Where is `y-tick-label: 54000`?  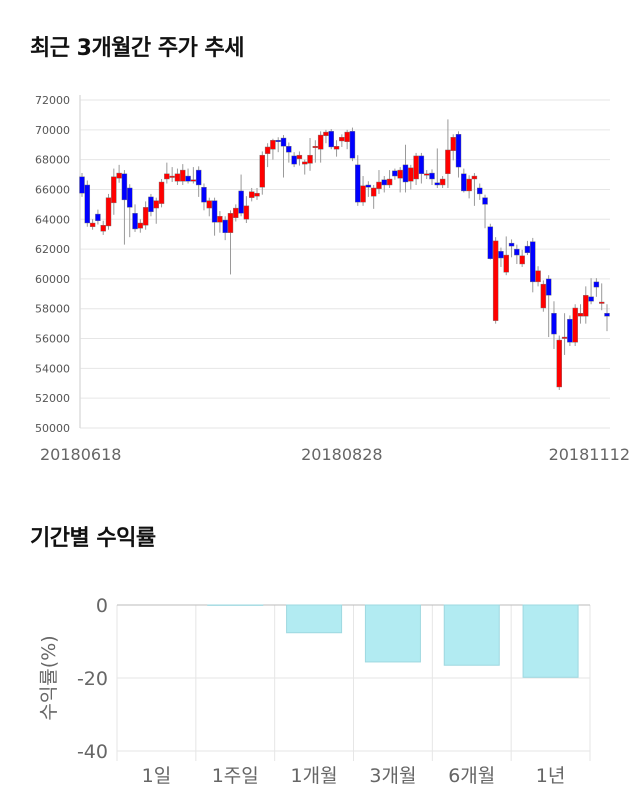
y-tick-label: 54000 is located at coordinates (52, 368).